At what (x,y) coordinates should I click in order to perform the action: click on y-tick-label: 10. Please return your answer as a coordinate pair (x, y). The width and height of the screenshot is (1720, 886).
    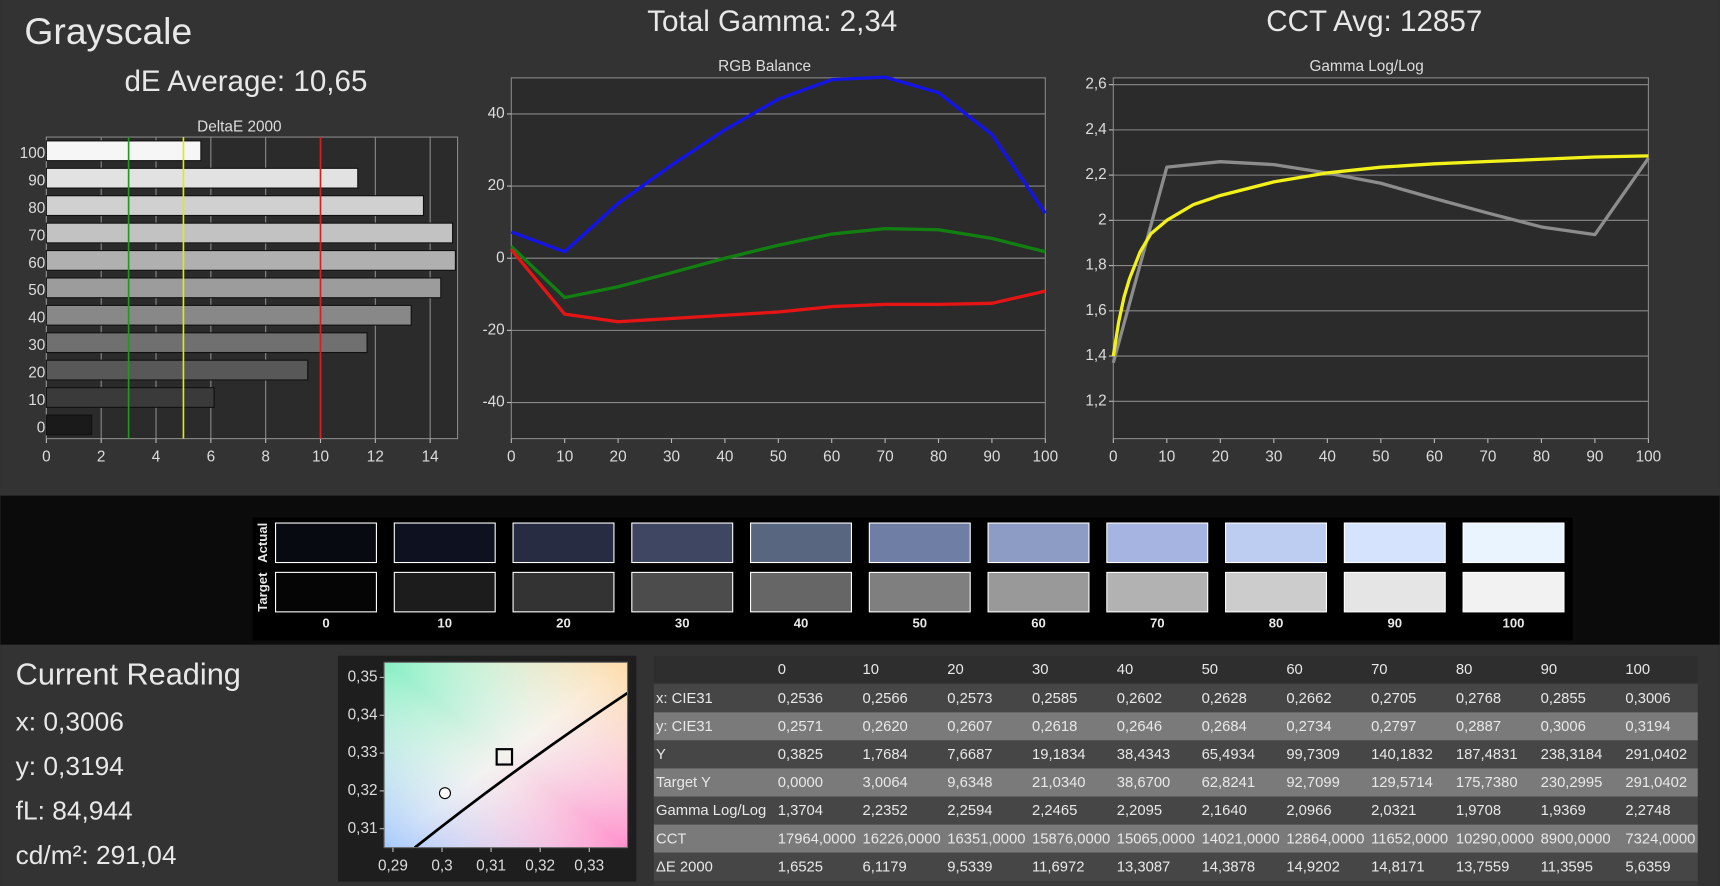
    Looking at the image, I should click on (36, 400).